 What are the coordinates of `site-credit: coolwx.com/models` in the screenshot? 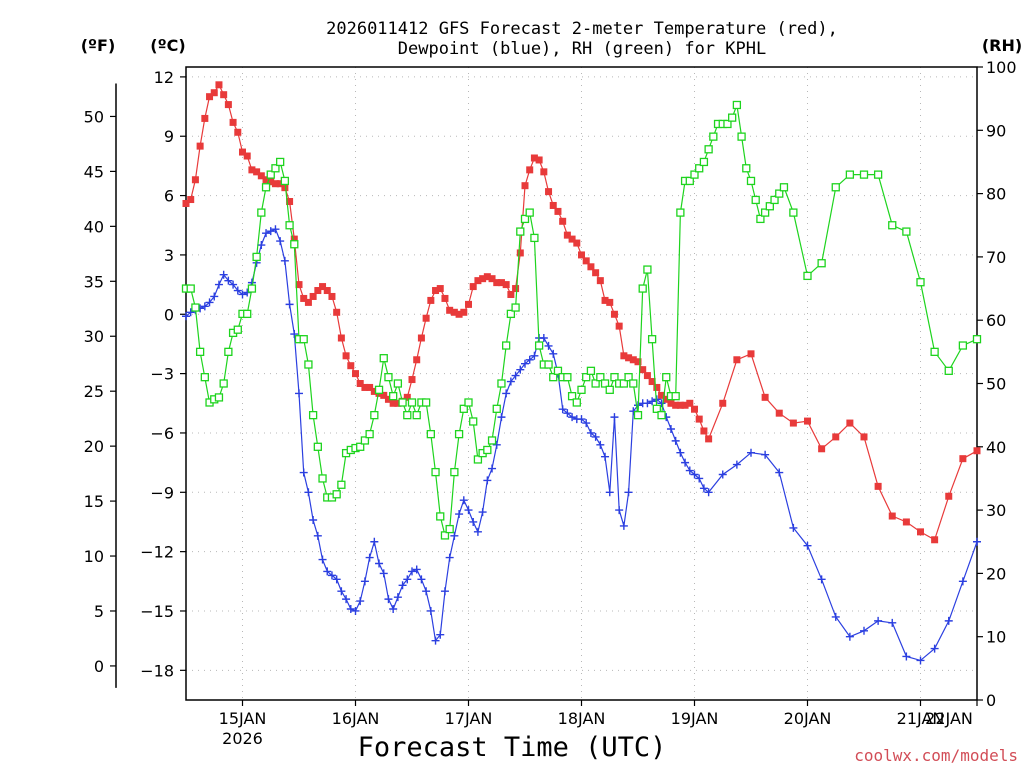 It's located at (936, 755).